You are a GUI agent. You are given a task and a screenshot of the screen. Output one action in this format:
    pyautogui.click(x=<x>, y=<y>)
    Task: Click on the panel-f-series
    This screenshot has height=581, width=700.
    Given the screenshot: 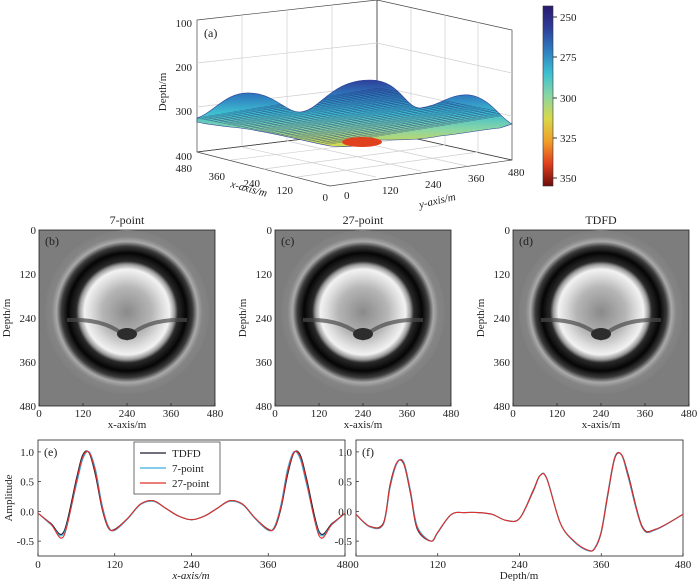 What is the action you would take?
    pyautogui.click(x=519, y=501)
    